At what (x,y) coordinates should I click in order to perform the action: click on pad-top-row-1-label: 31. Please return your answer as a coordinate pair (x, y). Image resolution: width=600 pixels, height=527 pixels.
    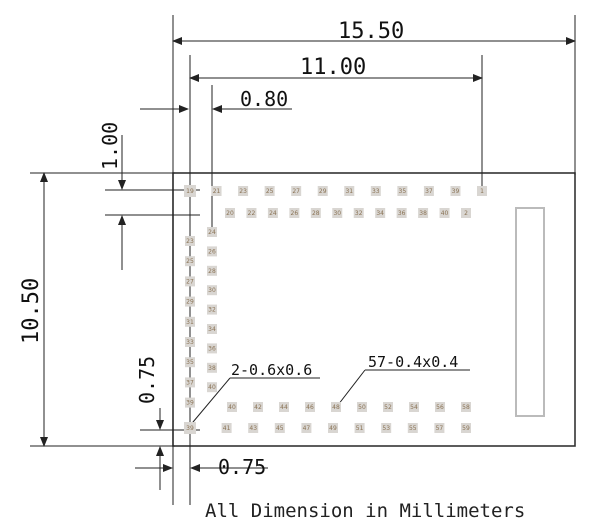
    Looking at the image, I should click on (349, 191).